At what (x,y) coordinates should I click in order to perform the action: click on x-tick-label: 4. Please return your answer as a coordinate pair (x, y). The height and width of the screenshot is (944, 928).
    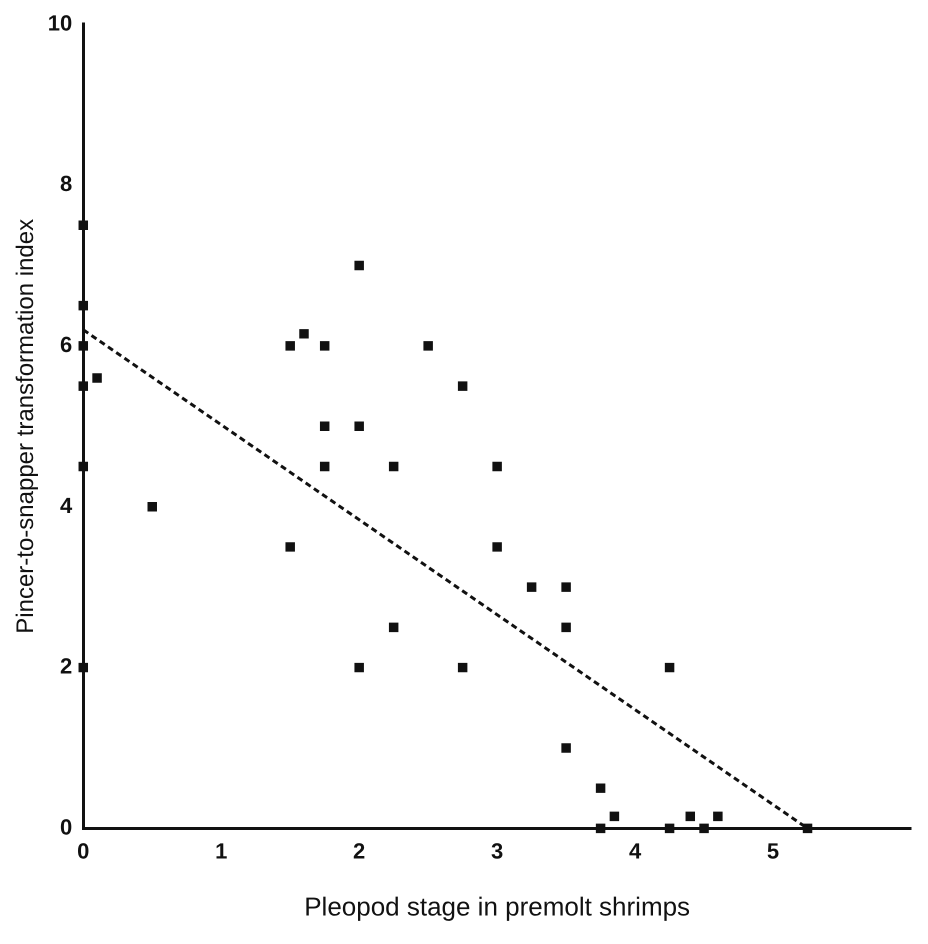
    Looking at the image, I should click on (635, 851).